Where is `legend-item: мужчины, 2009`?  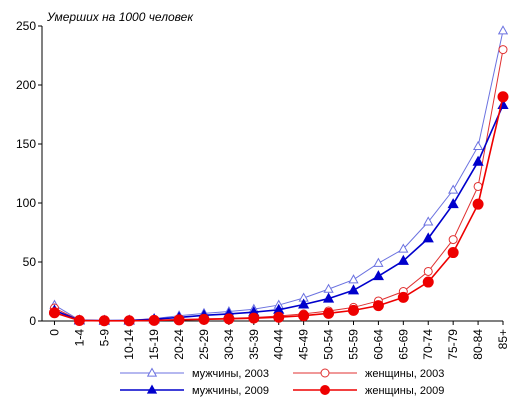
legend-item: мужчины, 2009 is located at coordinates (194, 390).